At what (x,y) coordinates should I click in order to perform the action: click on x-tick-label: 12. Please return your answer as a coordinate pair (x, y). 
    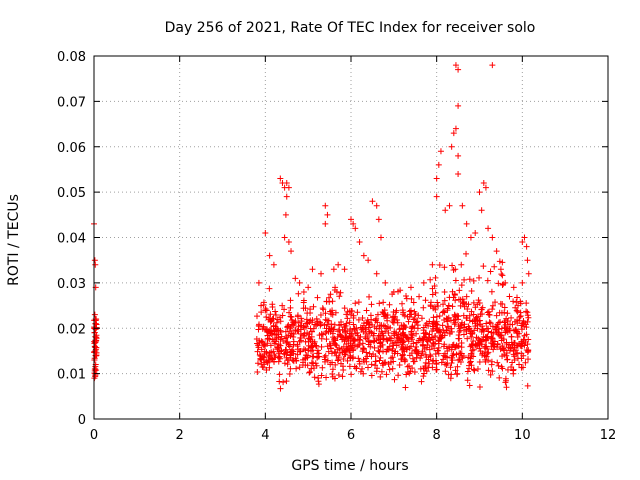
    Looking at the image, I should click on (608, 435).